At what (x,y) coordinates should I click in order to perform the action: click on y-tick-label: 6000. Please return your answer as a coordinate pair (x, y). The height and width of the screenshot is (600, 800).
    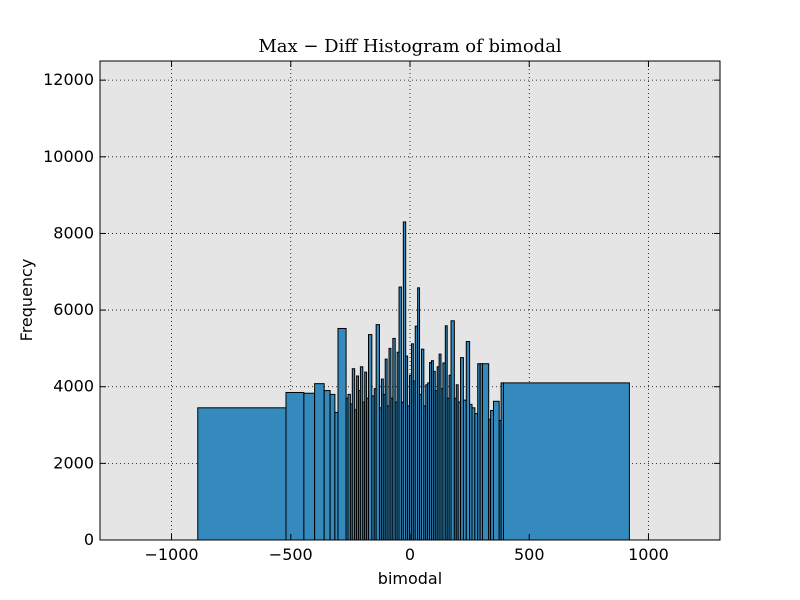
    Looking at the image, I should click on (73, 309).